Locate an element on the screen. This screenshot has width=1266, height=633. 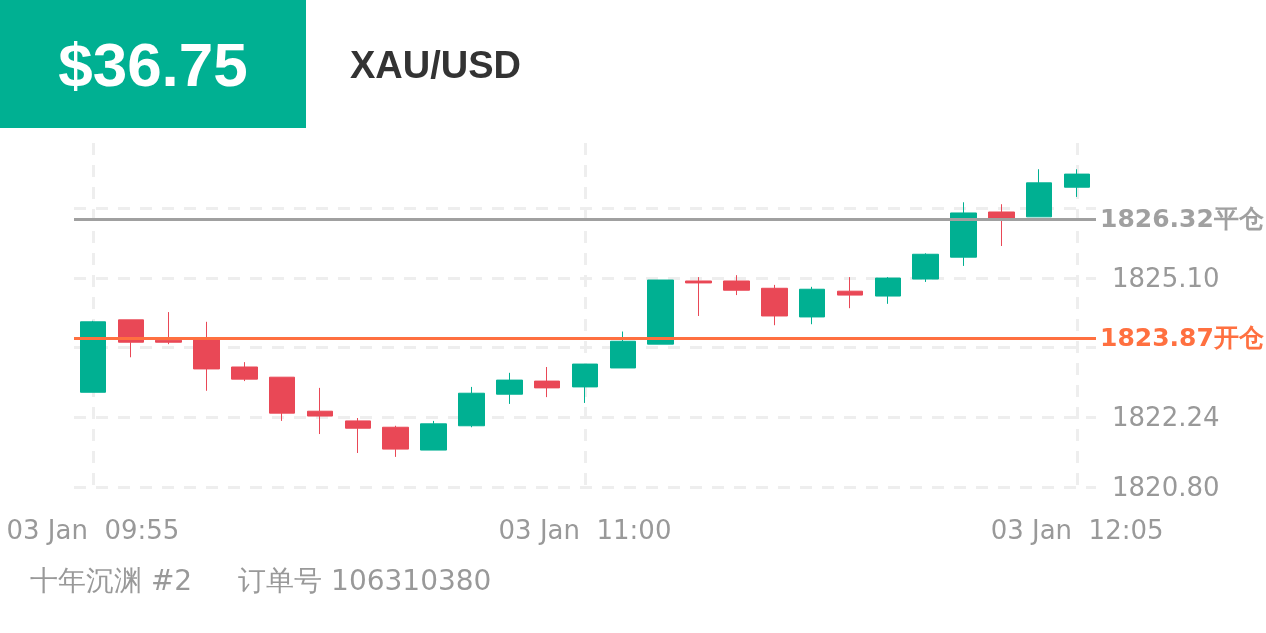
chart-subtitle: $36.75 is located at coordinates (153, 64).